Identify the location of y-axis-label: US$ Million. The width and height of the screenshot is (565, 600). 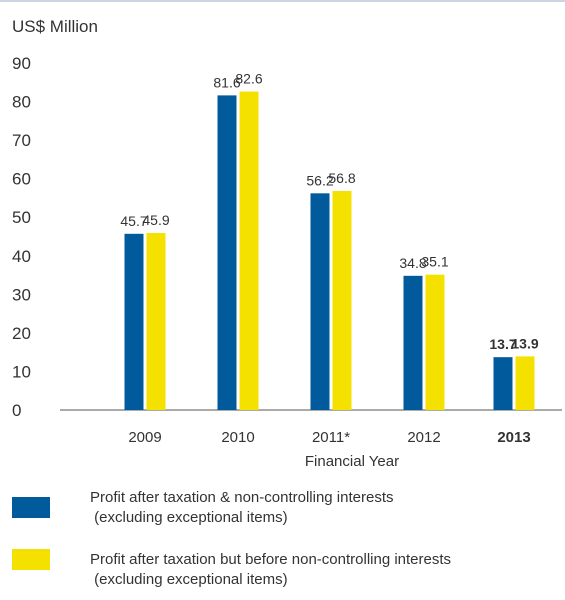
(55, 26).